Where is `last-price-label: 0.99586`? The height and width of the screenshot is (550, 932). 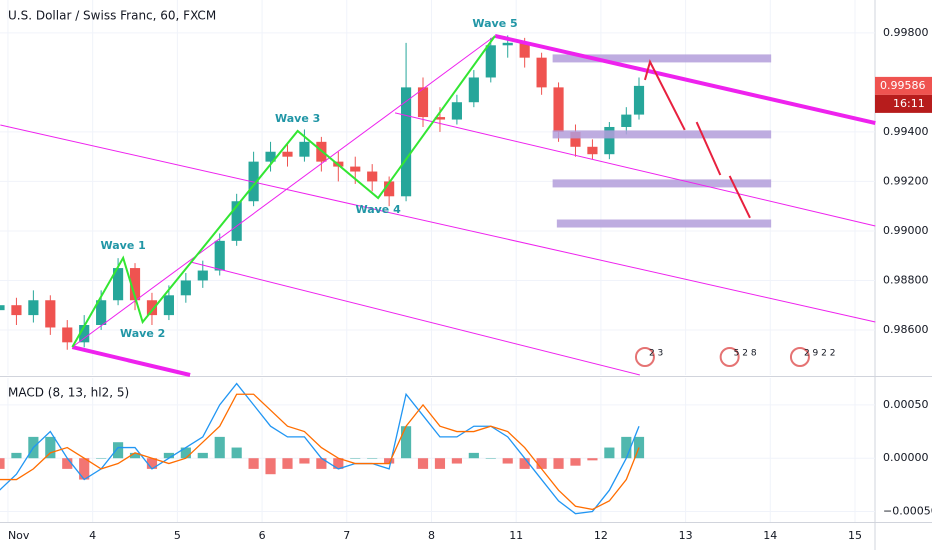 last-price-label: 0.99586 is located at coordinates (903, 85).